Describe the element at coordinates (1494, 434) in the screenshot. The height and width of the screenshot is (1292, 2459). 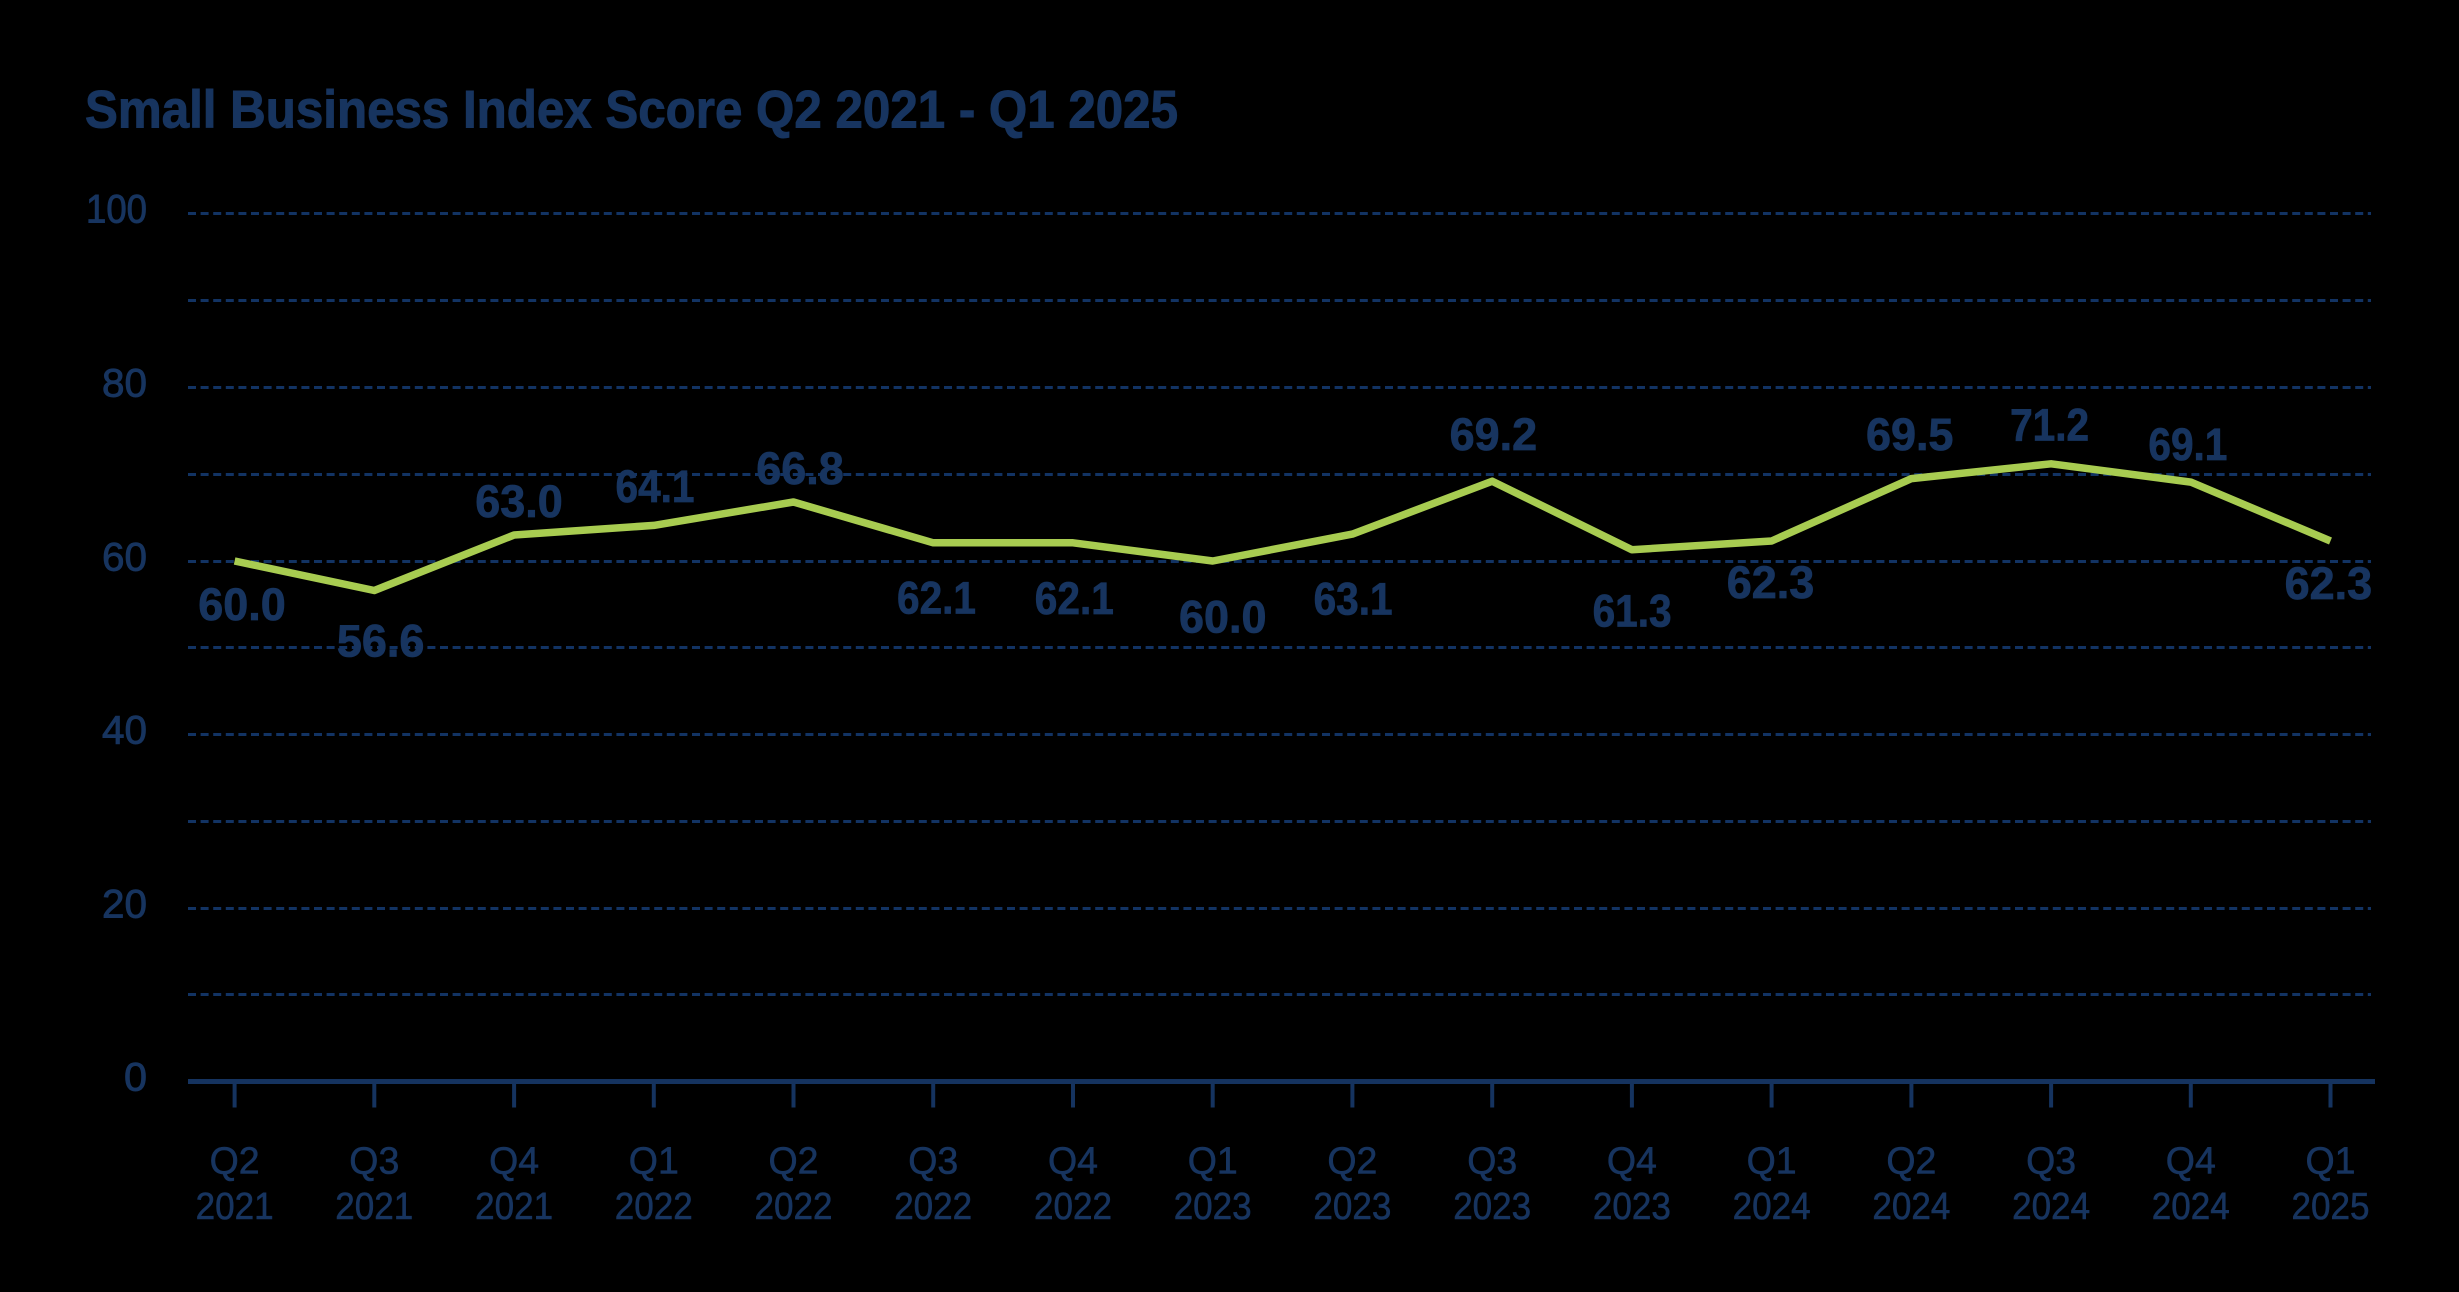
I see `svg-text: 69.2` at that location.